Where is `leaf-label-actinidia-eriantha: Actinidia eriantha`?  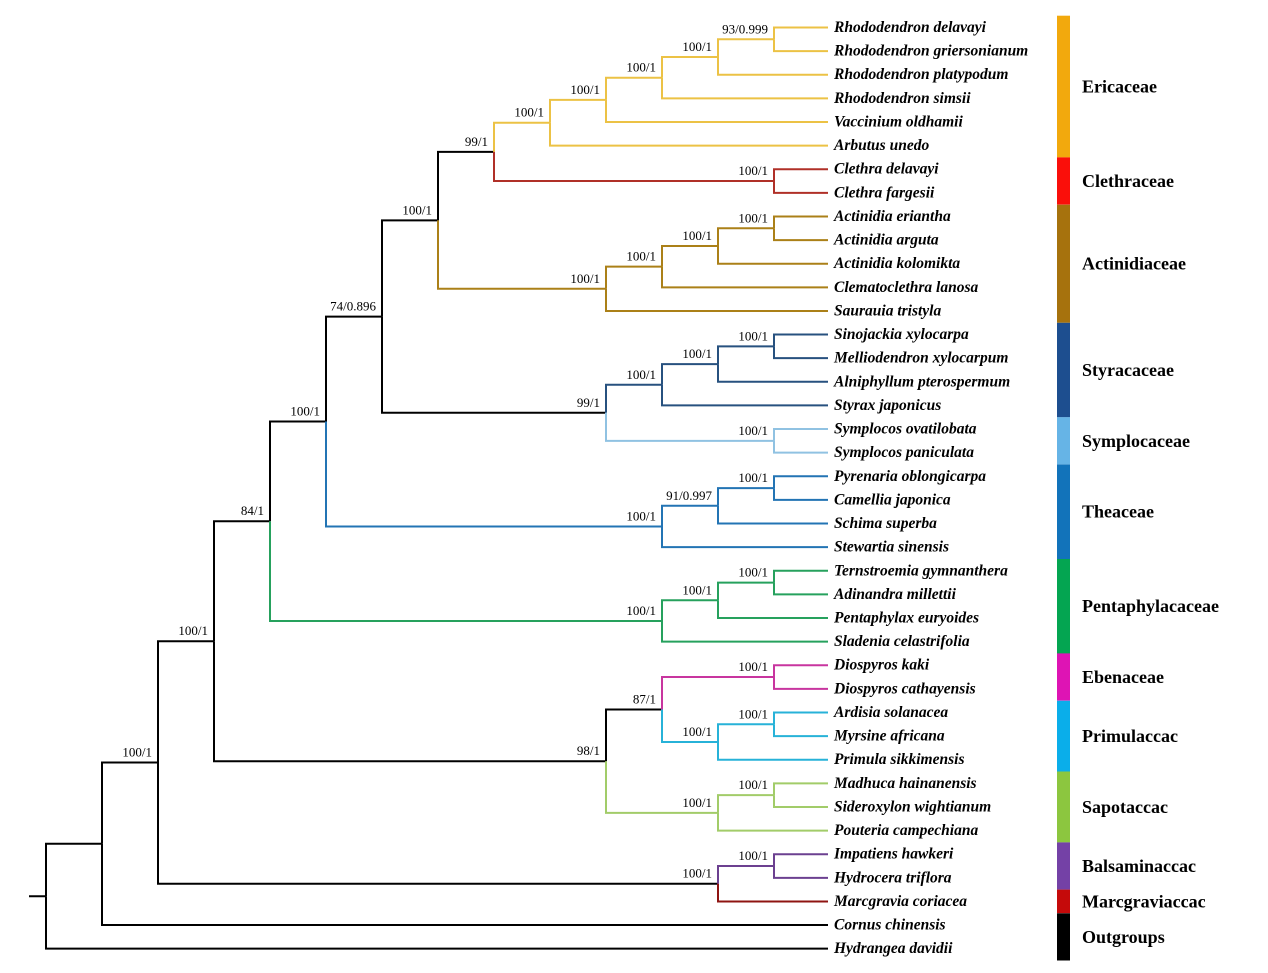 leaf-label-actinidia-eriantha: Actinidia eriantha is located at coordinates (892, 216).